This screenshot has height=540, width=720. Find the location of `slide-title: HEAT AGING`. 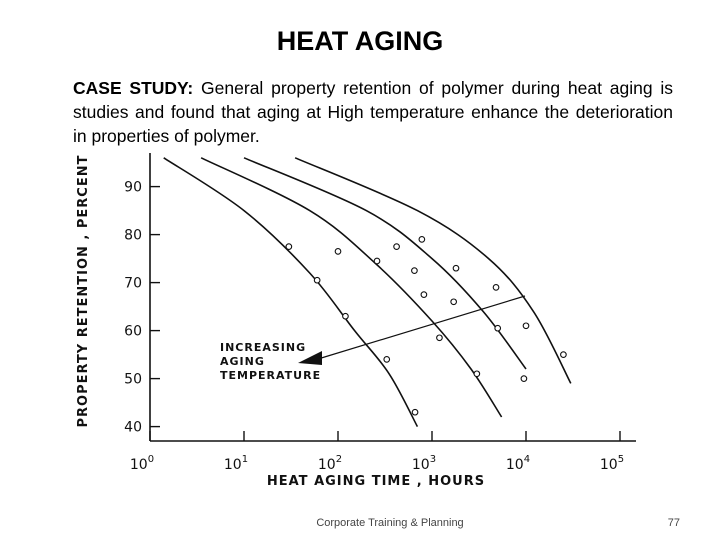

slide-title: HEAT AGING is located at coordinates (360, 41).